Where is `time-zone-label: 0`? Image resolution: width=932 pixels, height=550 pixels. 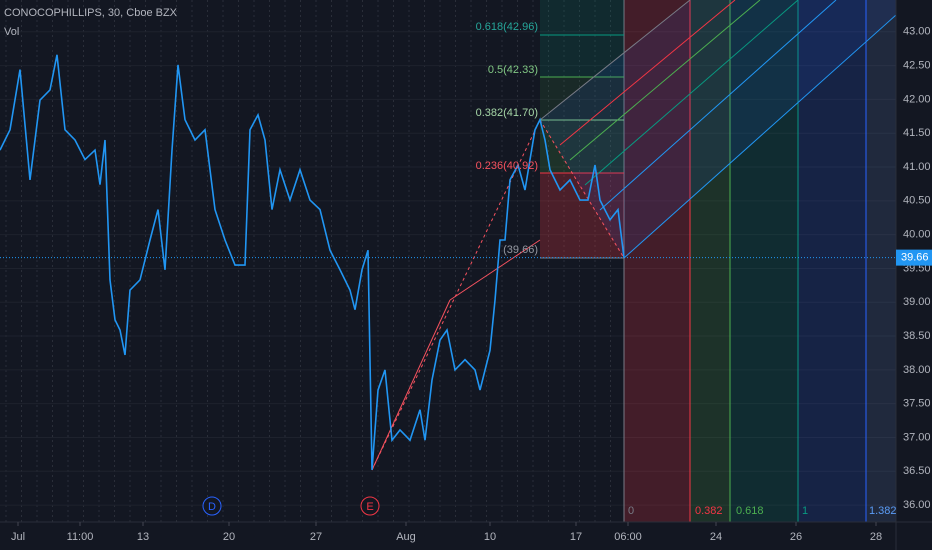
time-zone-label: 0 is located at coordinates (631, 511).